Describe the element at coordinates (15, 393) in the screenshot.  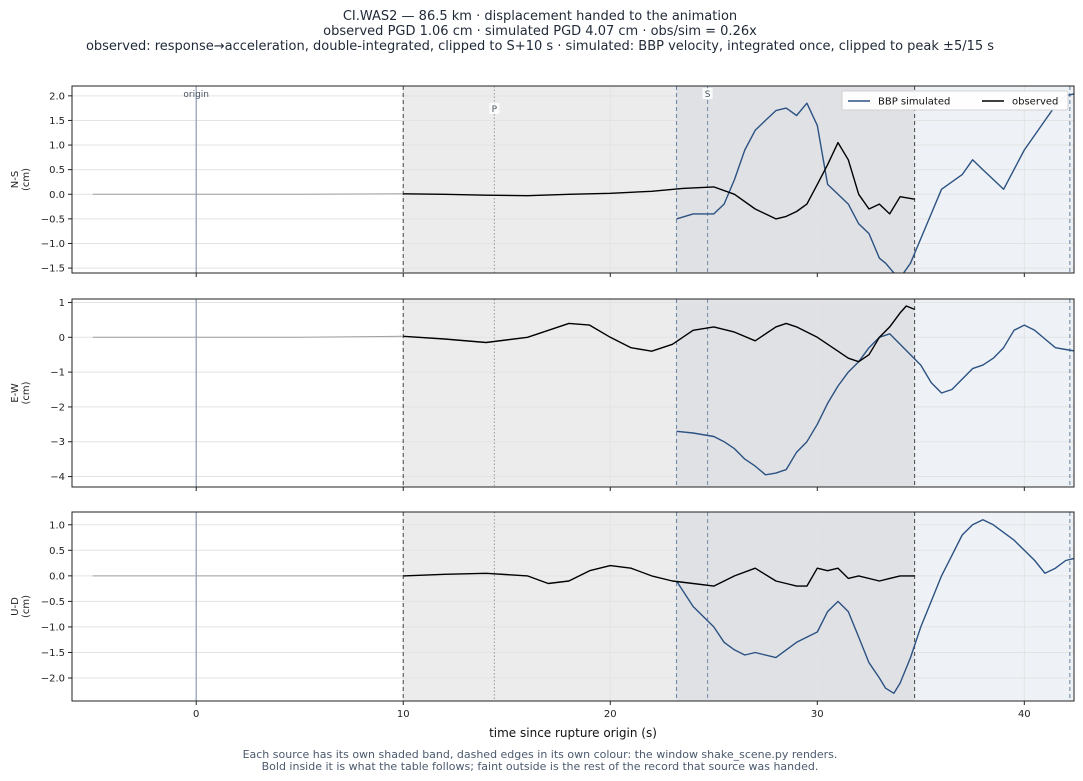
I see `y-axis-label-line-1: E-W` at that location.